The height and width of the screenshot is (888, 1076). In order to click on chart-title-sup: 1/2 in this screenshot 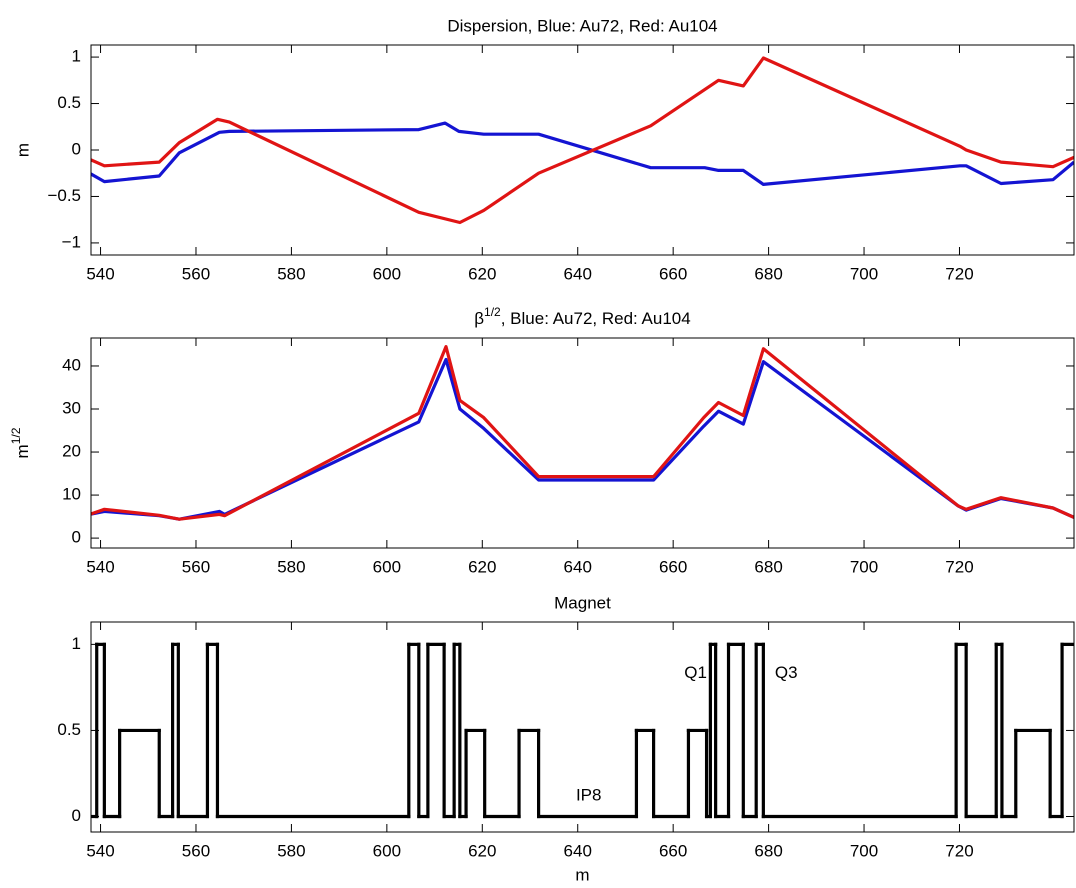, I will do `click(492, 312)`.